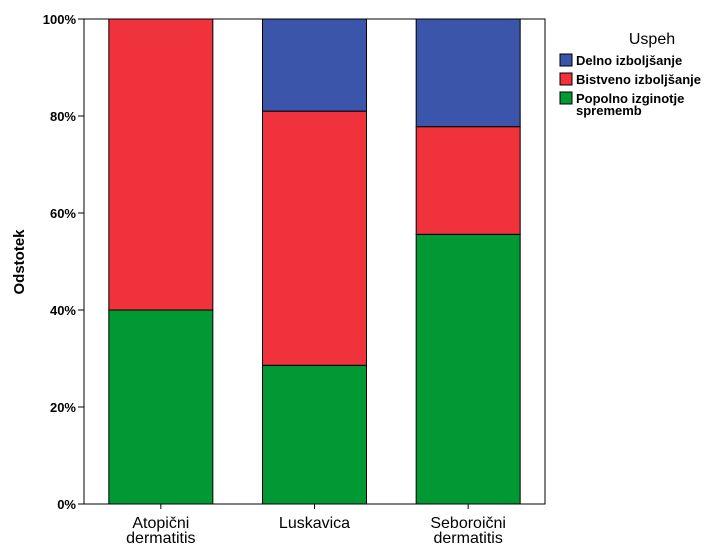 The width and height of the screenshot is (723, 551). What do you see at coordinates (66, 504) in the screenshot?
I see `y-tick-label: 0%` at bounding box center [66, 504].